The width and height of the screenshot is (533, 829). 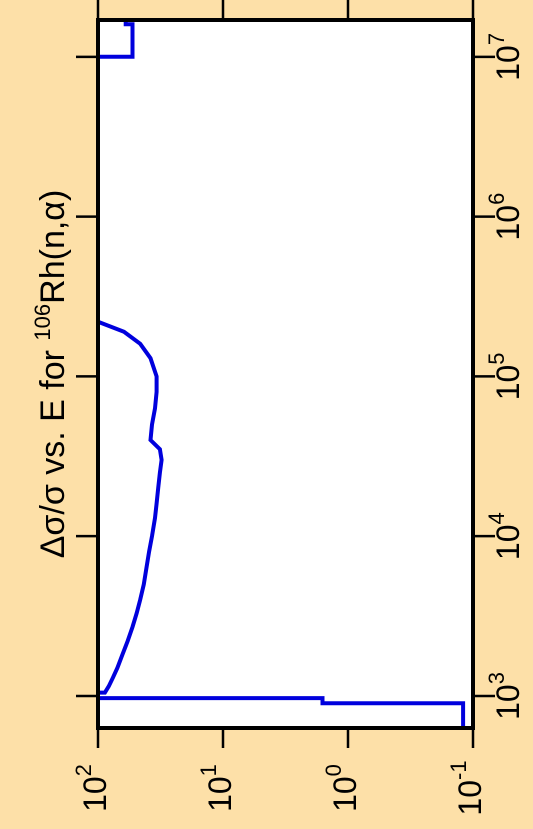 I want to click on svg-text: 10⁰, so click(x=342, y=788).